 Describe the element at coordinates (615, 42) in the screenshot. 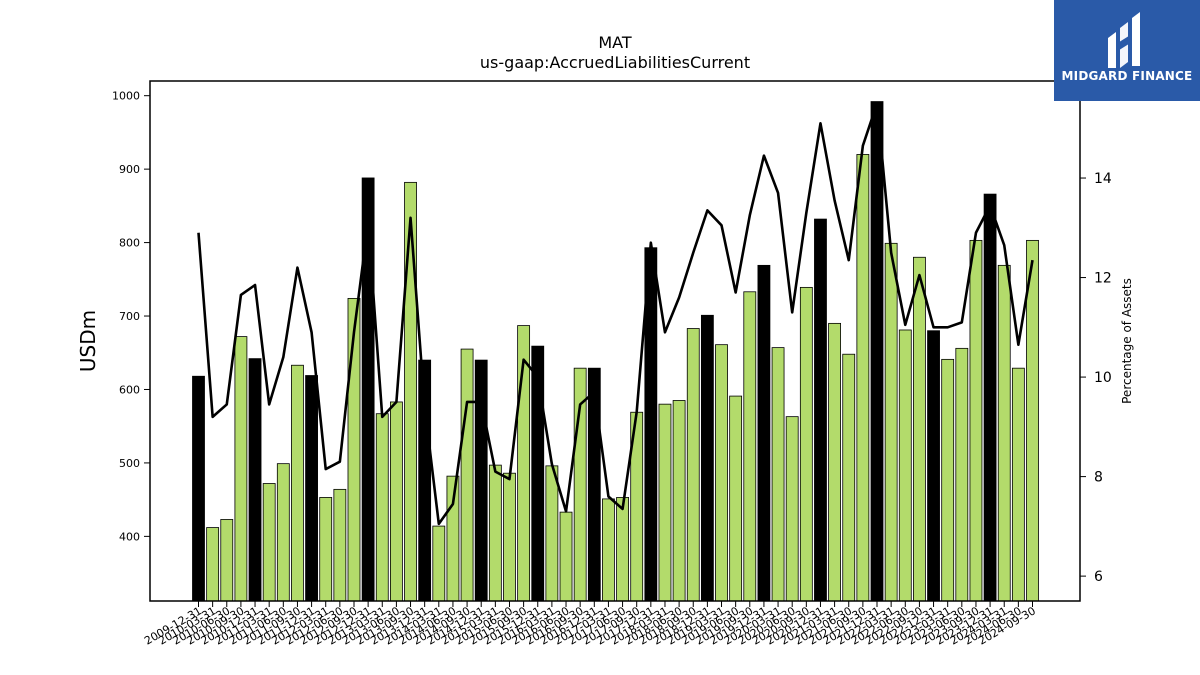

I see `chart-title: MAT` at that location.